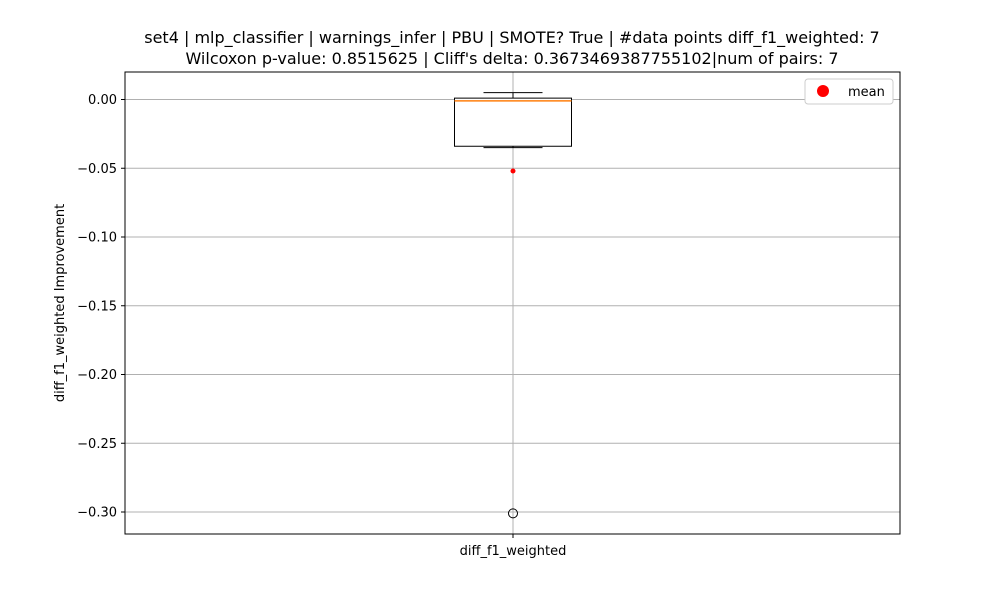 The height and width of the screenshot is (600, 1000). What do you see at coordinates (97, 169) in the screenshot?
I see `y-tick-label: −0.05` at bounding box center [97, 169].